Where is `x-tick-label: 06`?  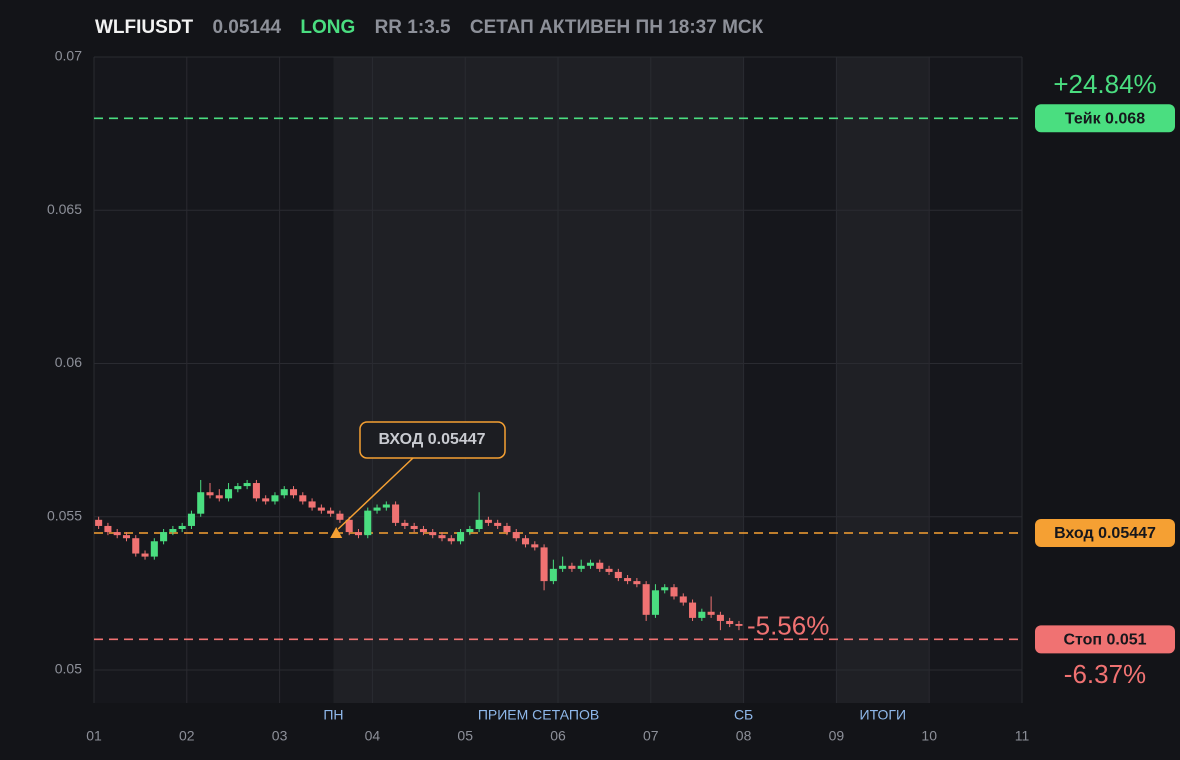
x-tick-label: 06 is located at coordinates (558, 736).